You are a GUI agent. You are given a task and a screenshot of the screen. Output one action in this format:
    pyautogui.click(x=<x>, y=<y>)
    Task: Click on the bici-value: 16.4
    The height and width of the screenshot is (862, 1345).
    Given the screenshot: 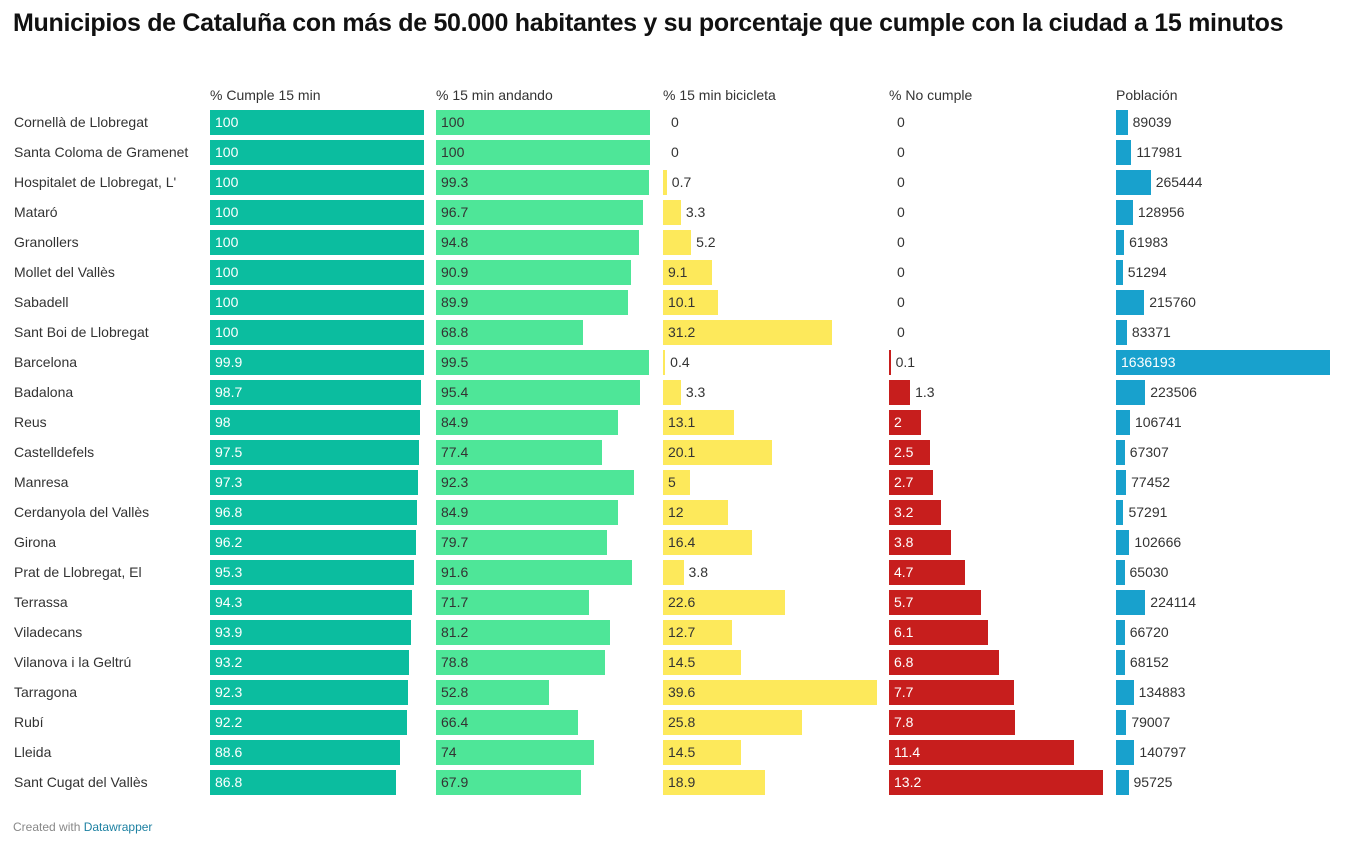 What is the action you would take?
    pyautogui.click(x=682, y=542)
    